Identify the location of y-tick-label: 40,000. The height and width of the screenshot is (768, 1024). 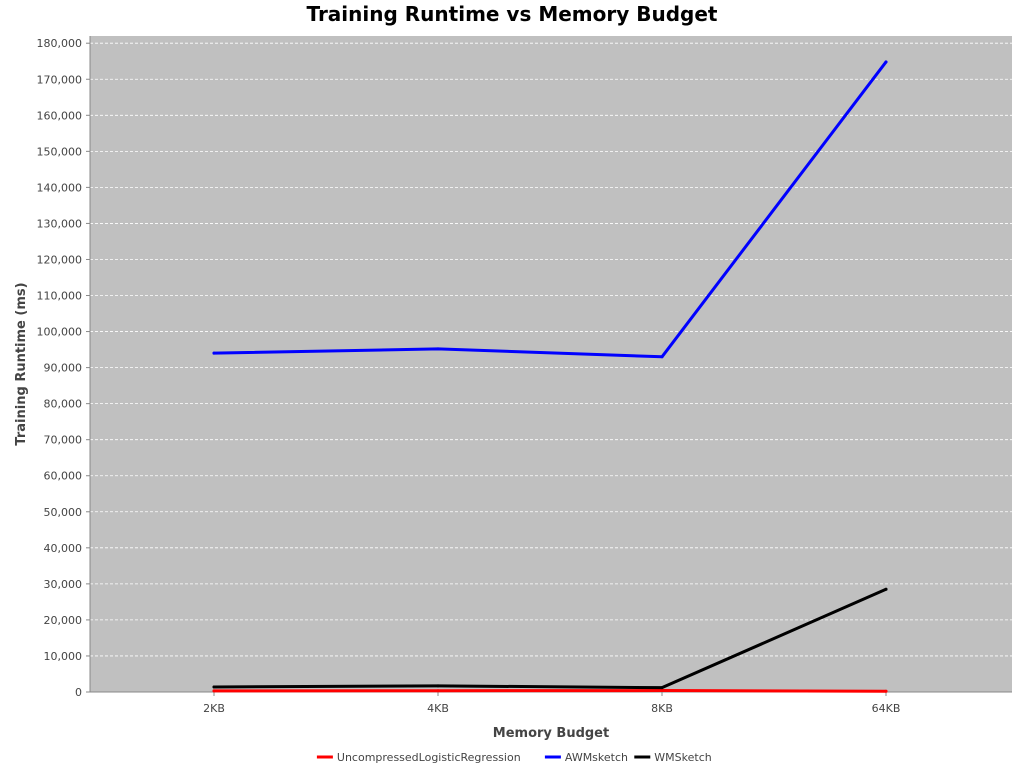
(63, 548).